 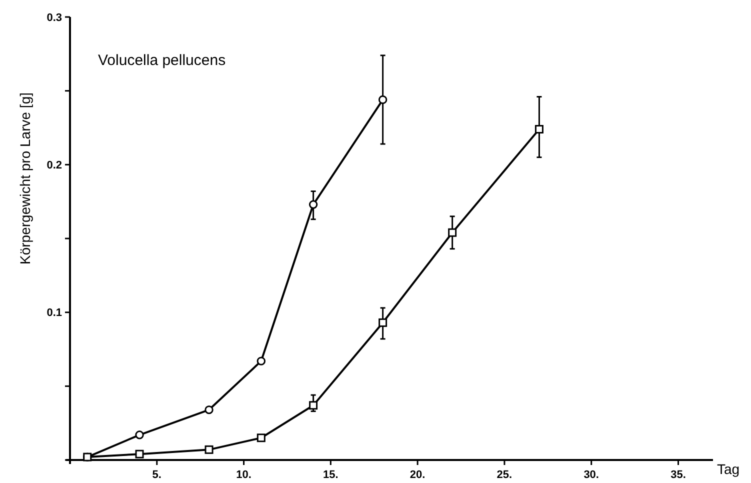 What do you see at coordinates (591, 475) in the screenshot?
I see `x-tick-label: 30.` at bounding box center [591, 475].